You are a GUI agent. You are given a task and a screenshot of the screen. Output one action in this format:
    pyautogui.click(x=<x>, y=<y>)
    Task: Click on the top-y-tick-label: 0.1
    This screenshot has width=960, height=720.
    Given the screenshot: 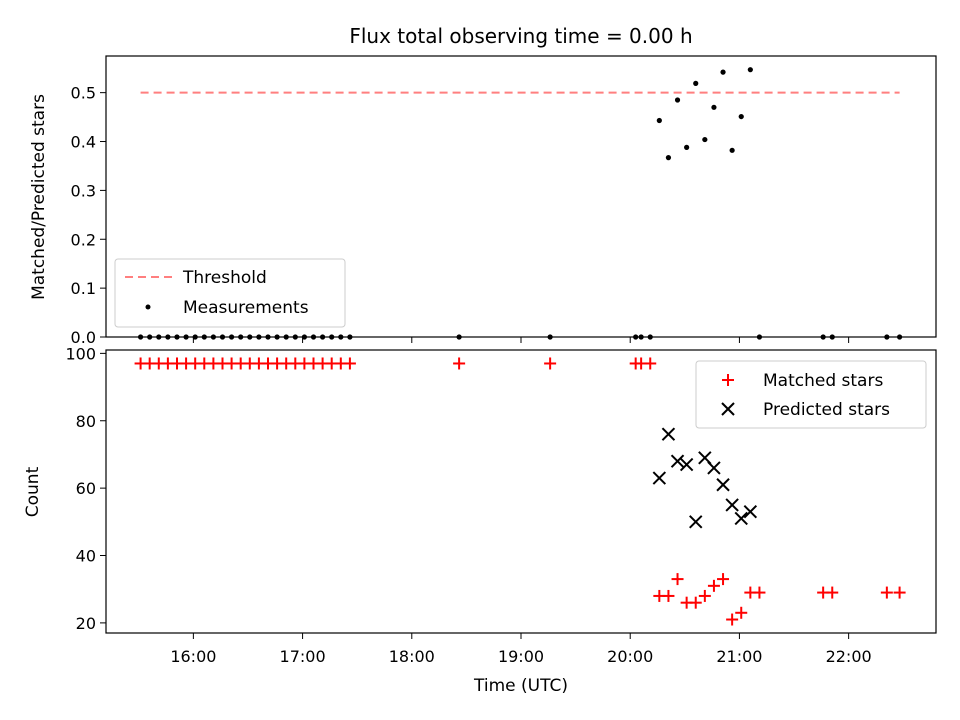 What is the action you would take?
    pyautogui.click(x=83, y=288)
    